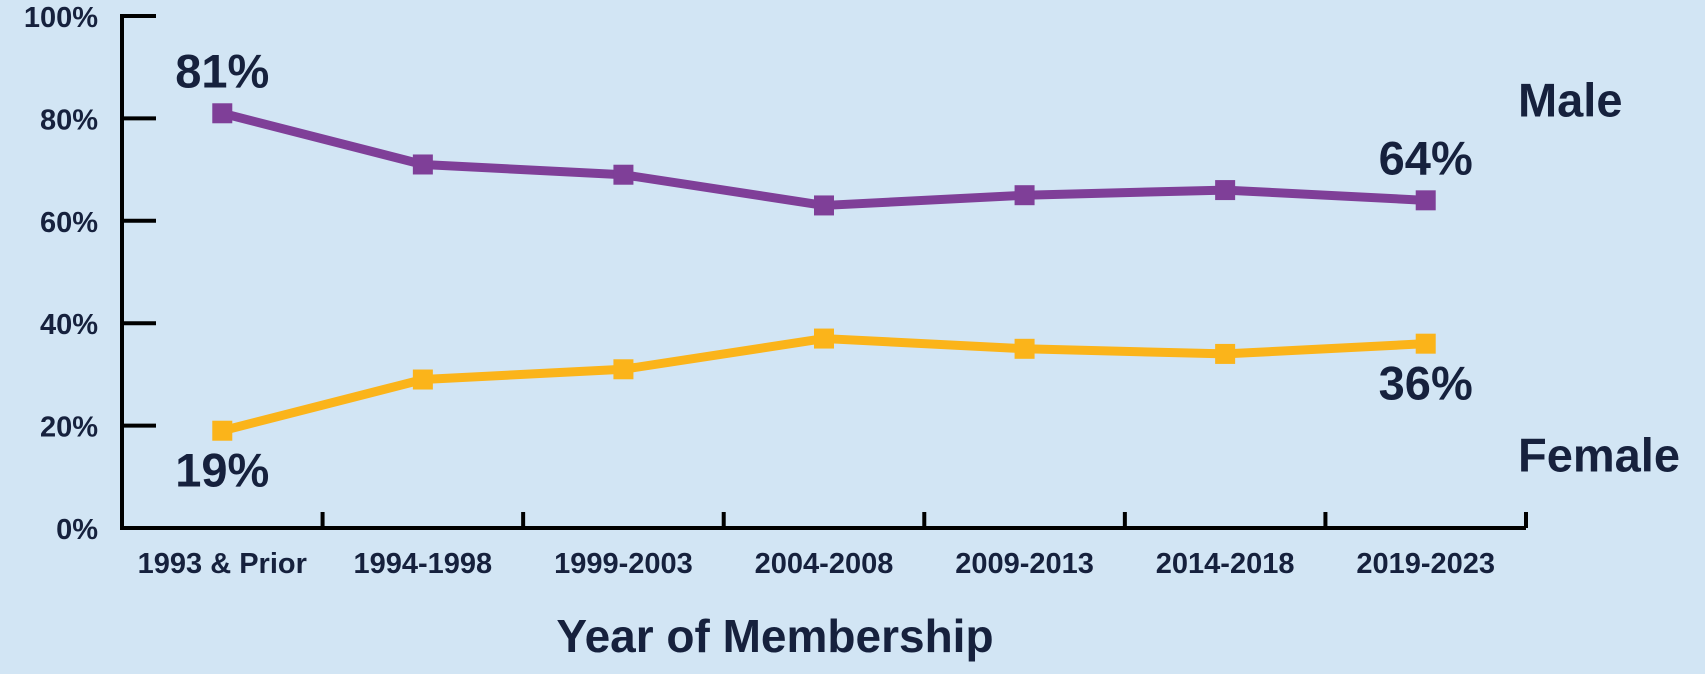 This screenshot has height=674, width=1705. Describe the element at coordinates (1225, 564) in the screenshot. I see `x-tick-label: 2014-2018` at that location.